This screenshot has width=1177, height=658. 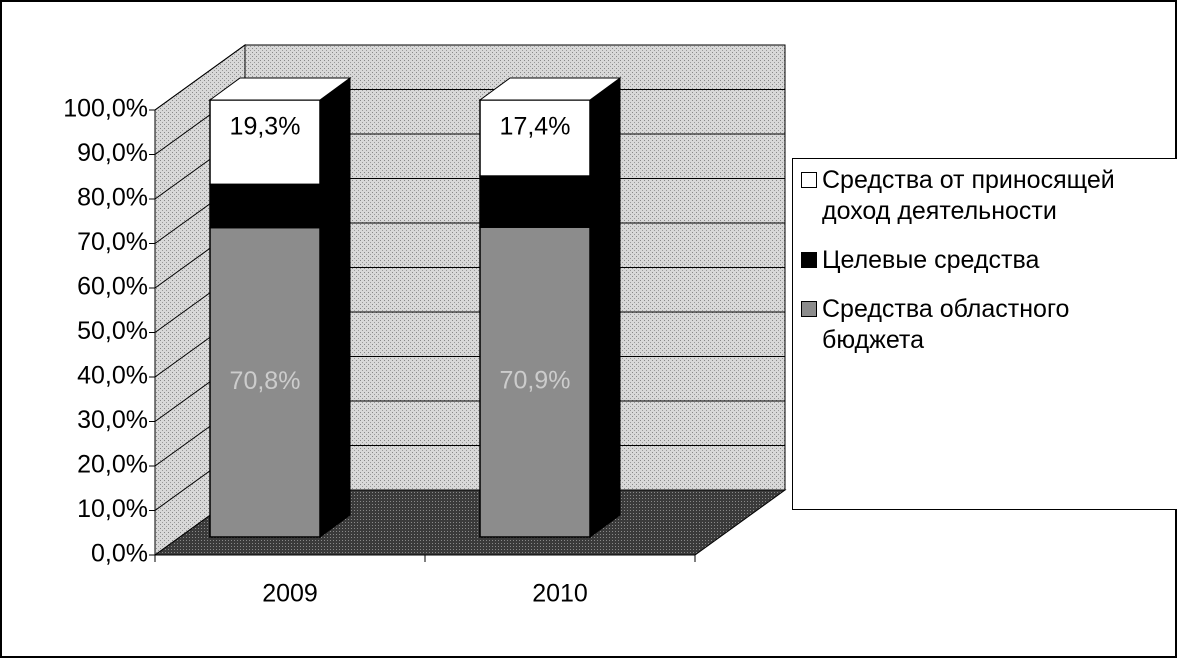 What do you see at coordinates (112, 287) in the screenshot?
I see `y-tick-label: 60,0%` at bounding box center [112, 287].